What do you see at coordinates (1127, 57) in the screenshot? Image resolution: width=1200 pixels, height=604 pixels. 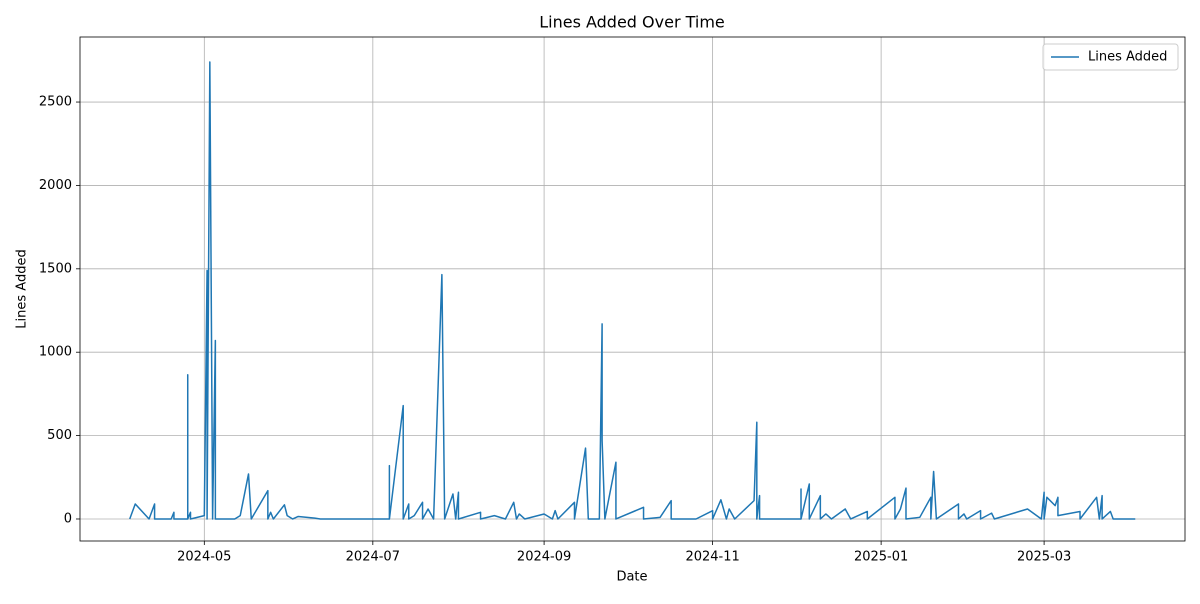 I see `legend-label: Lines Added` at bounding box center [1127, 57].